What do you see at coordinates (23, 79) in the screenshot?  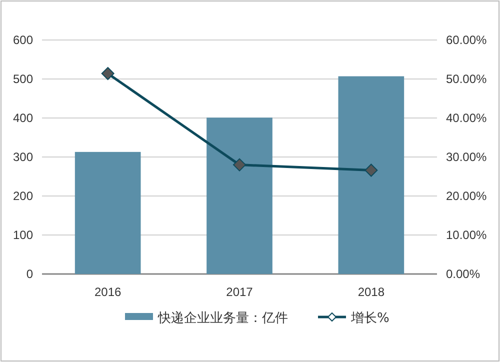 I see `y-tick-label: 500` at bounding box center [23, 79].